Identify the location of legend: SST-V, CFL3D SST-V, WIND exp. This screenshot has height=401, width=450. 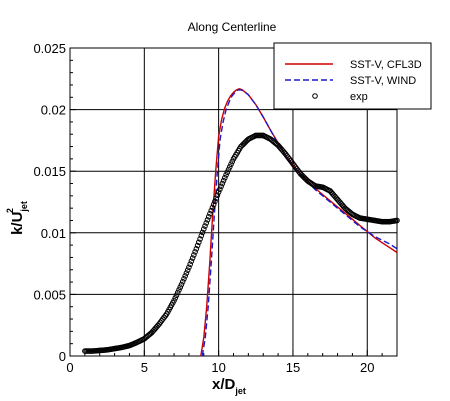
(352, 76).